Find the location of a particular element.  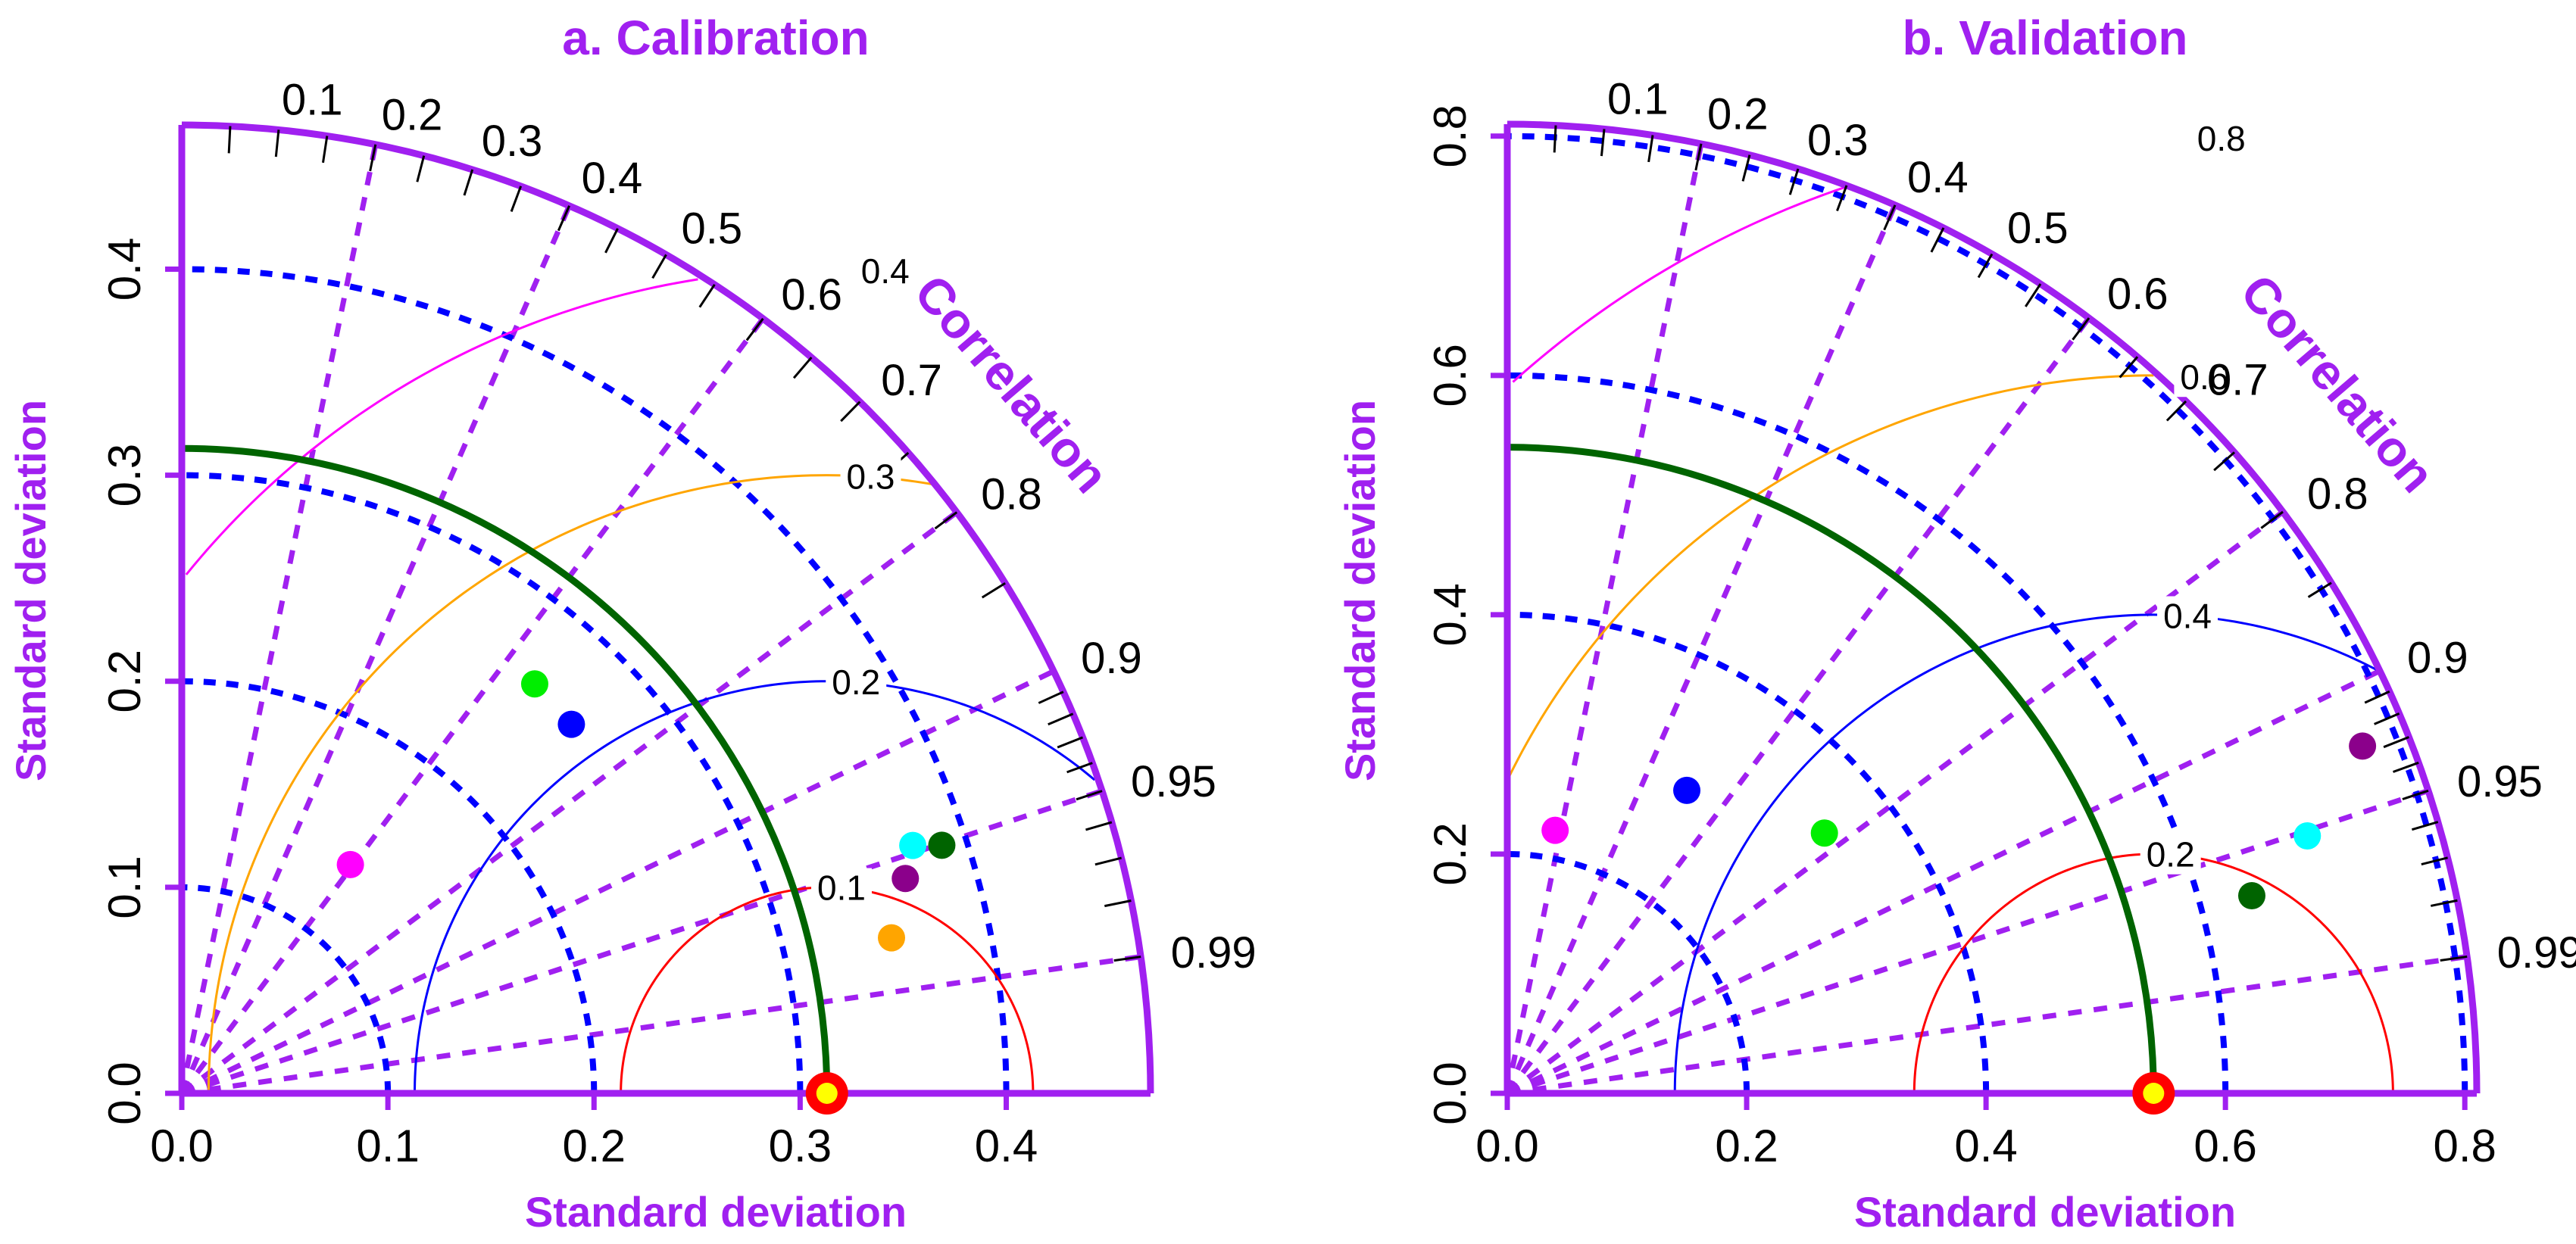

panel-title: b. Validation is located at coordinates (2046, 38).